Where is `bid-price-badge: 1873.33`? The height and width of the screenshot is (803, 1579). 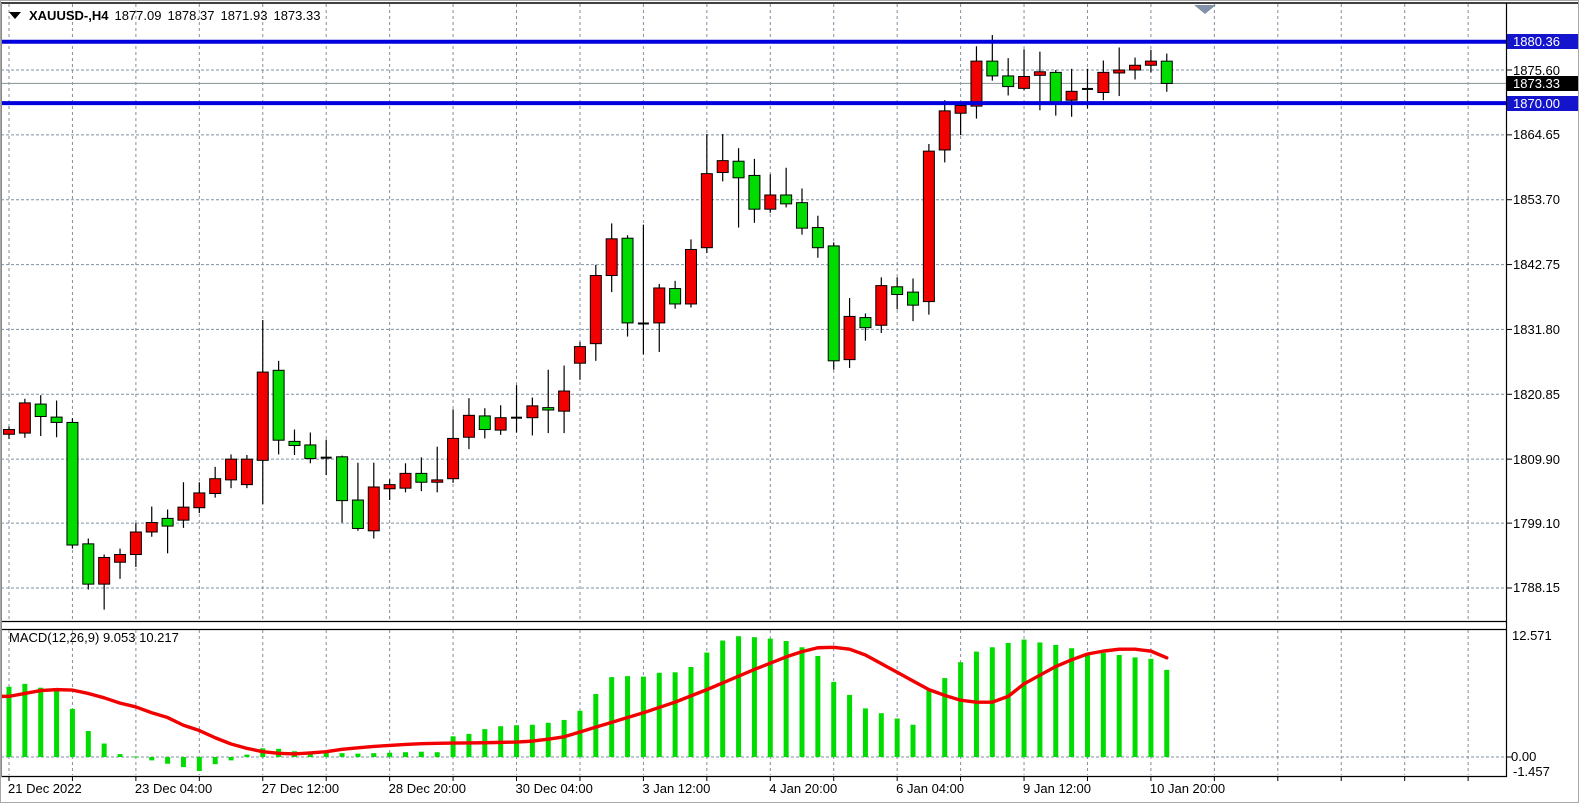
bid-price-badge: 1873.33 is located at coordinates (1542, 83).